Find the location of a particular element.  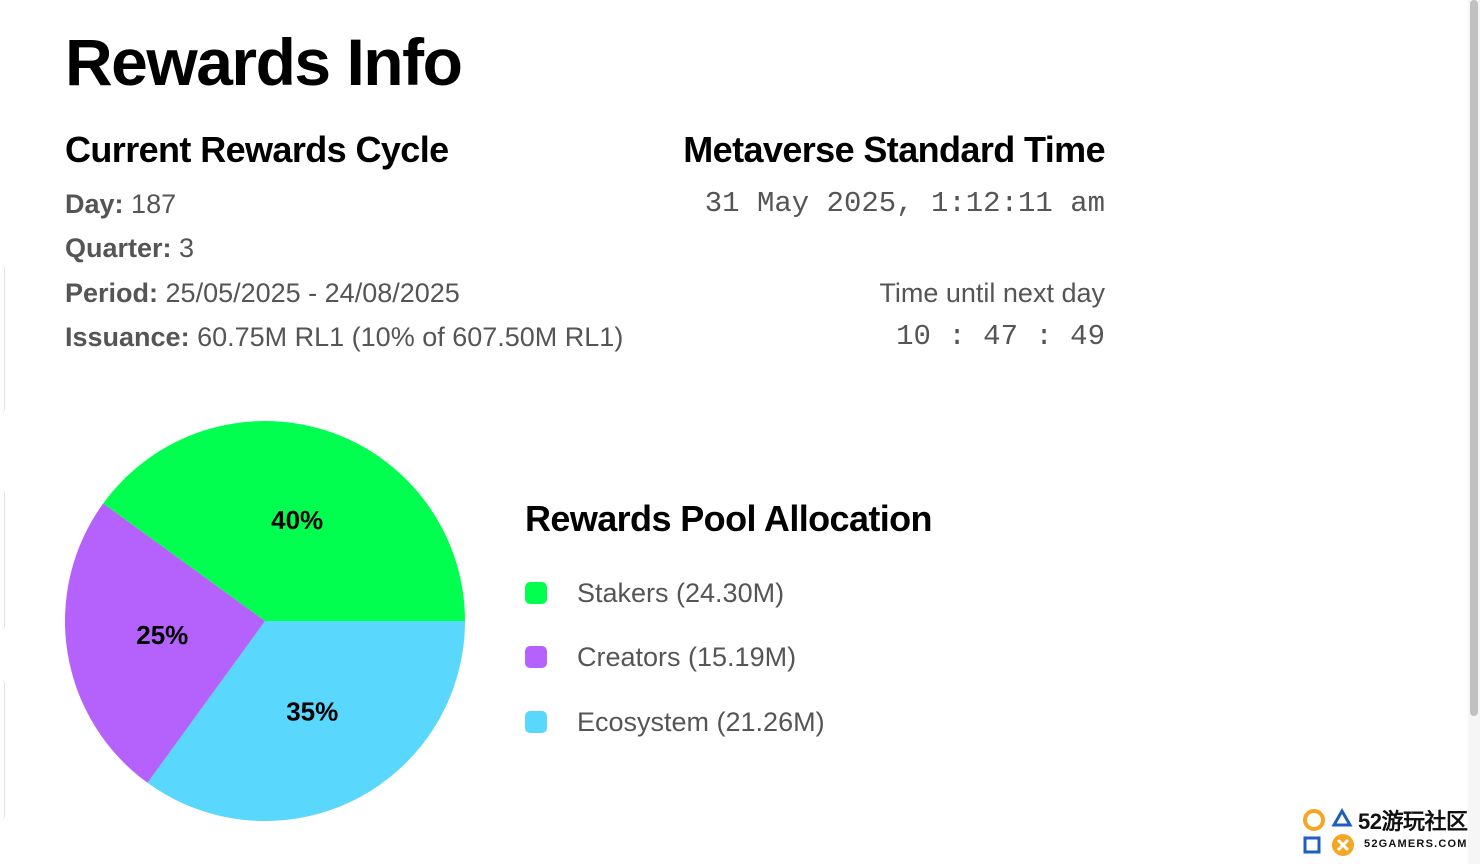

allocation-pie-chart: 40% 35% 25% is located at coordinates (265, 621).